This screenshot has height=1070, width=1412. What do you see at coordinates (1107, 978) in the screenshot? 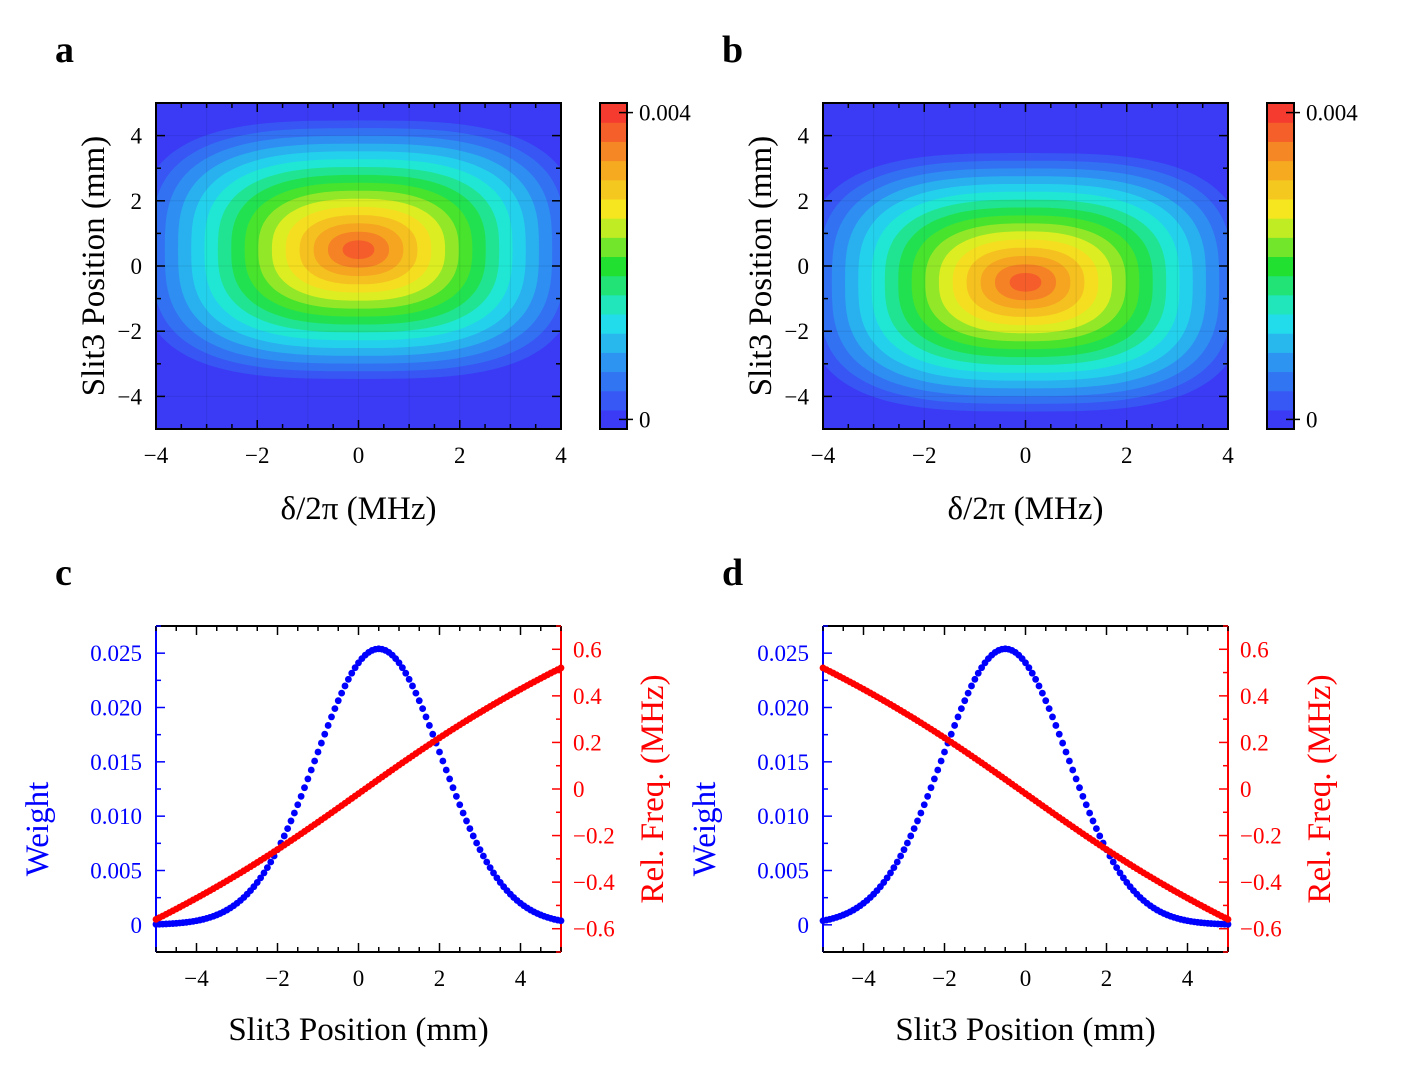
I see `scatter-d-xtick-label: 2` at bounding box center [1107, 978].